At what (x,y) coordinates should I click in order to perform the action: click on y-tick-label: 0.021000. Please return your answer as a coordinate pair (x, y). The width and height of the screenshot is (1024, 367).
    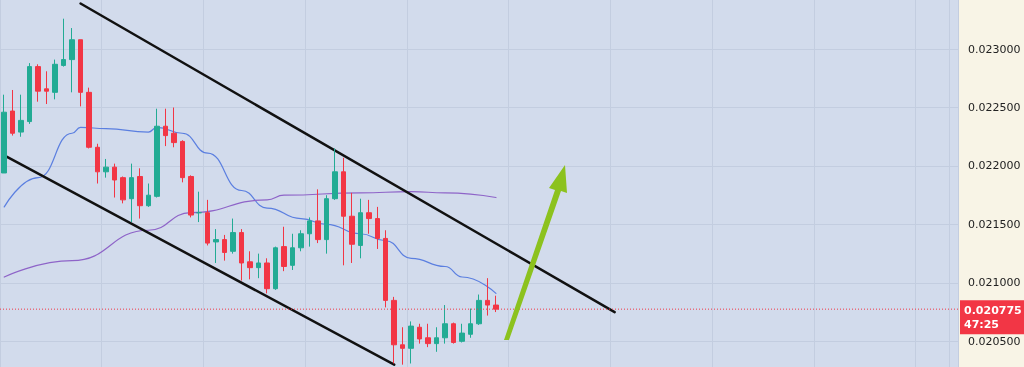
    Looking at the image, I should click on (994, 283).